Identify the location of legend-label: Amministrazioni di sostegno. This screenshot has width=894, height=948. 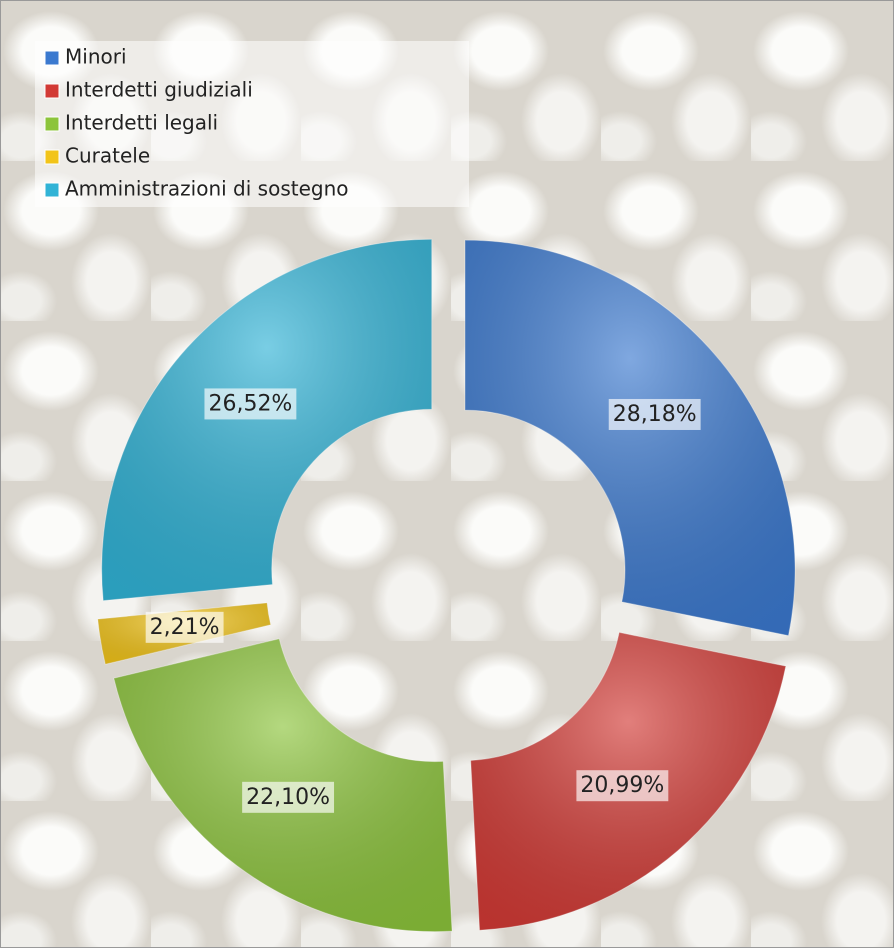
(207, 189).